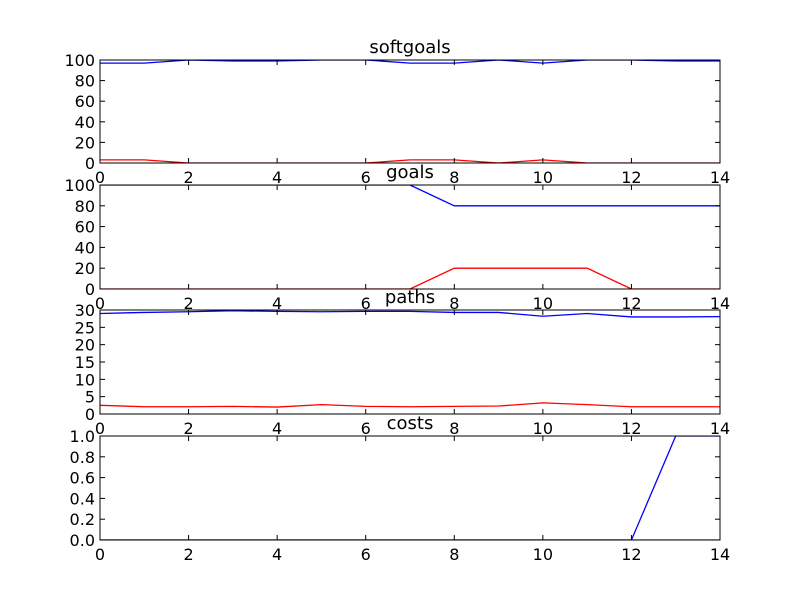 This screenshot has height=600, width=800. I want to click on subplot-title: goals, so click(410, 172).